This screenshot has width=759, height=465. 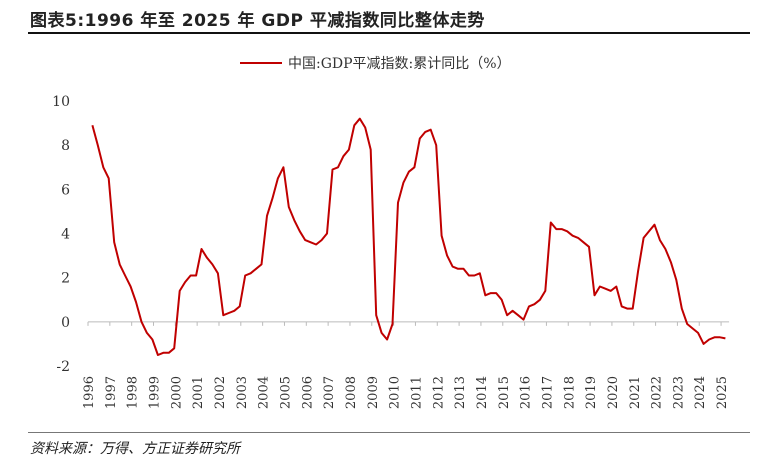 I want to click on y-tick-label: 0, so click(x=65, y=323).